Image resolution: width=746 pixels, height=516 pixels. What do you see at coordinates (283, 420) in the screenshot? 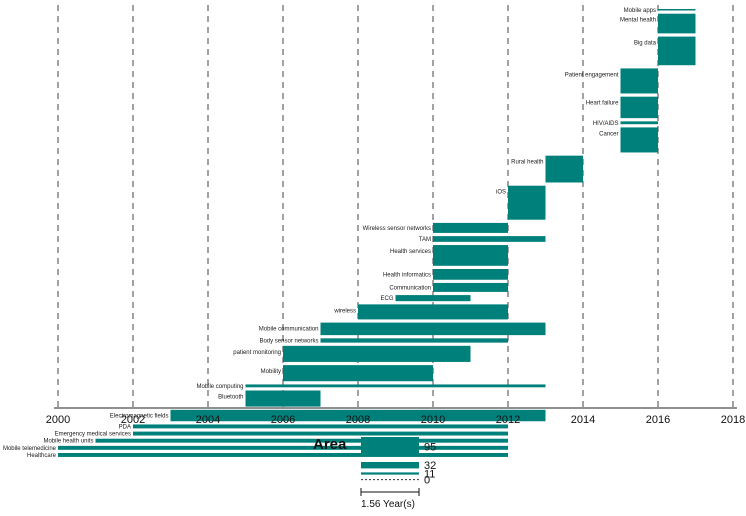
I see `x-tick-label: 2006` at bounding box center [283, 420].